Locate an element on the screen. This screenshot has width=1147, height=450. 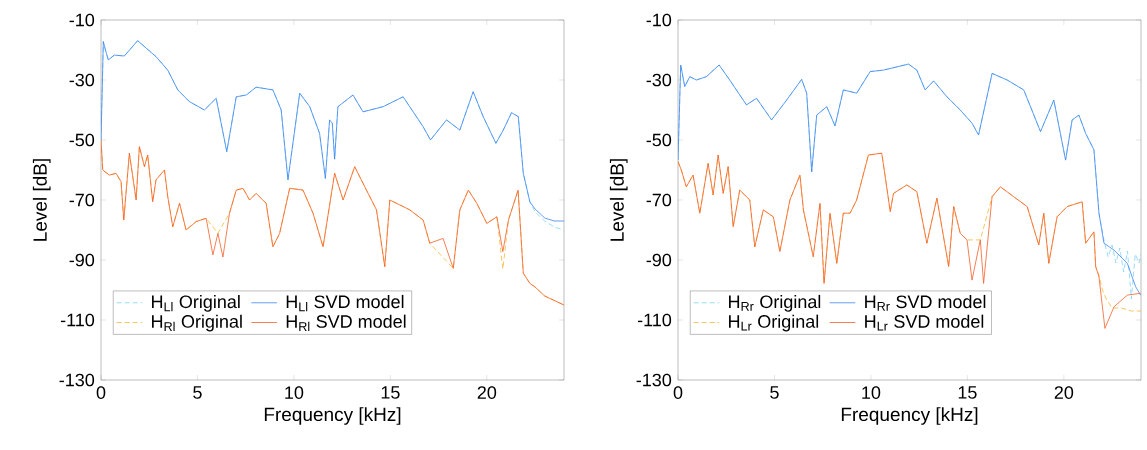
legend-label: H$_{Rl}$ Original is located at coordinates (197, 323).